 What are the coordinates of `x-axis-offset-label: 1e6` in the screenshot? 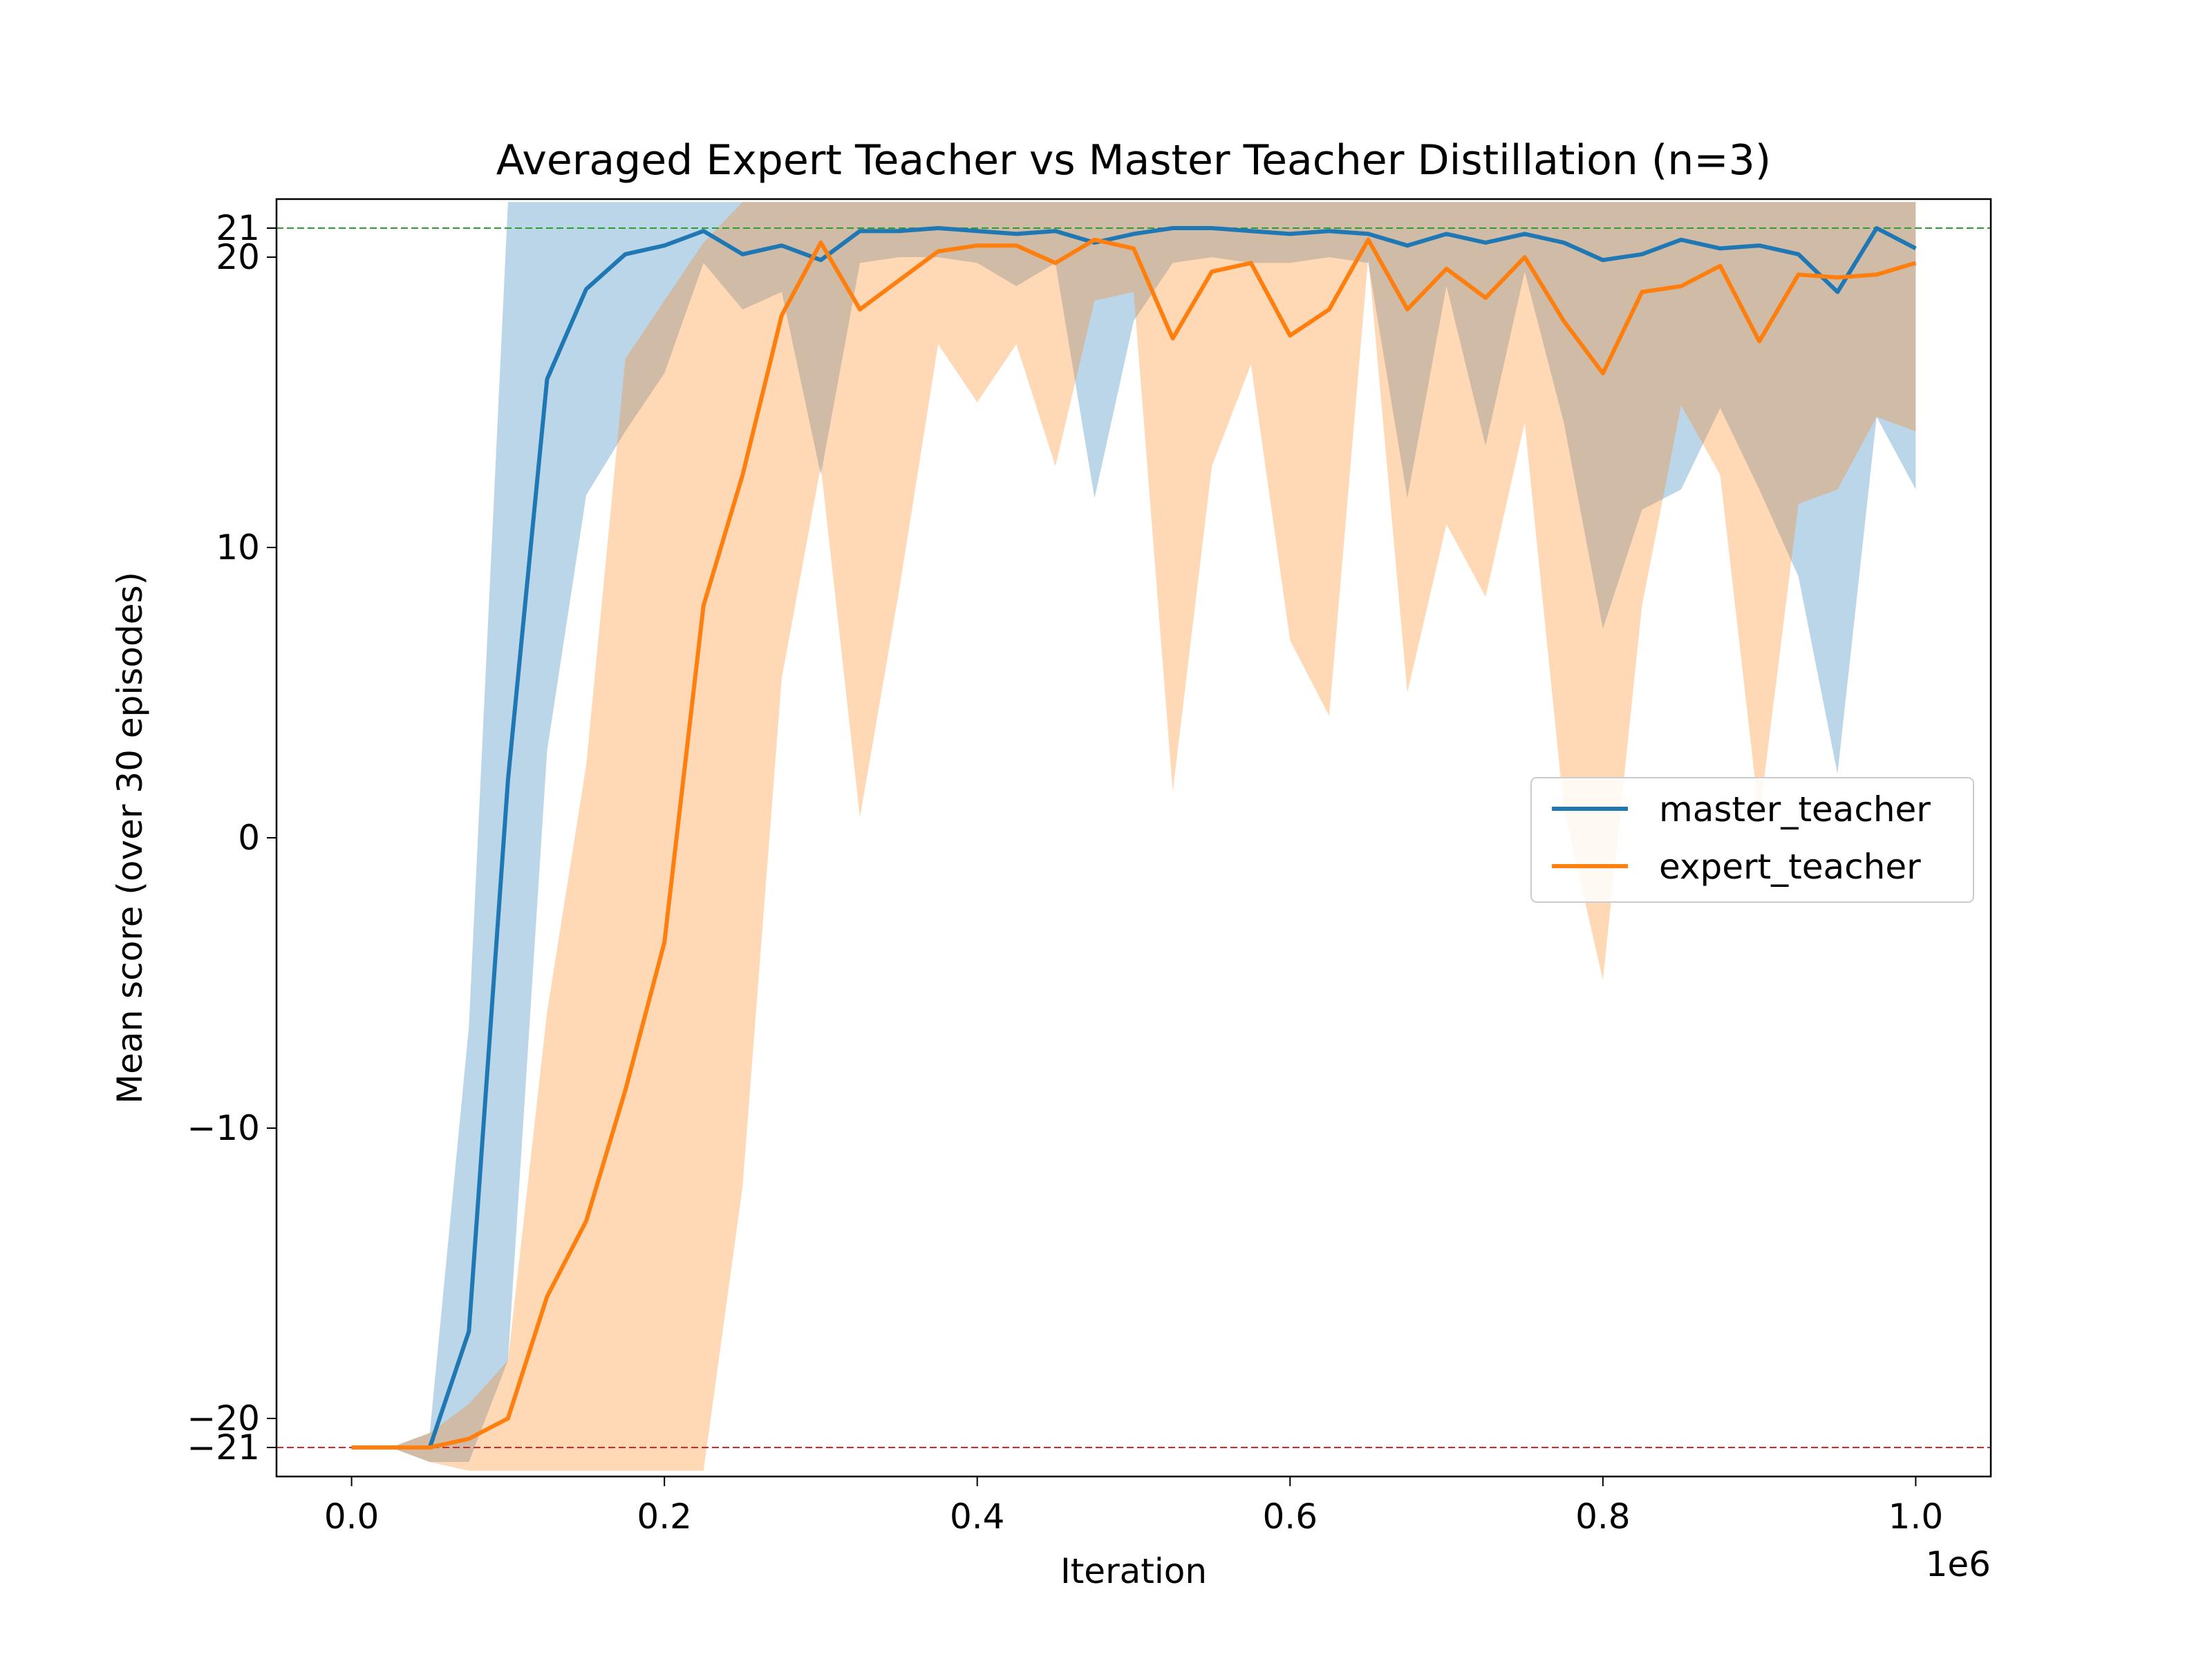 It's located at (1958, 1564).